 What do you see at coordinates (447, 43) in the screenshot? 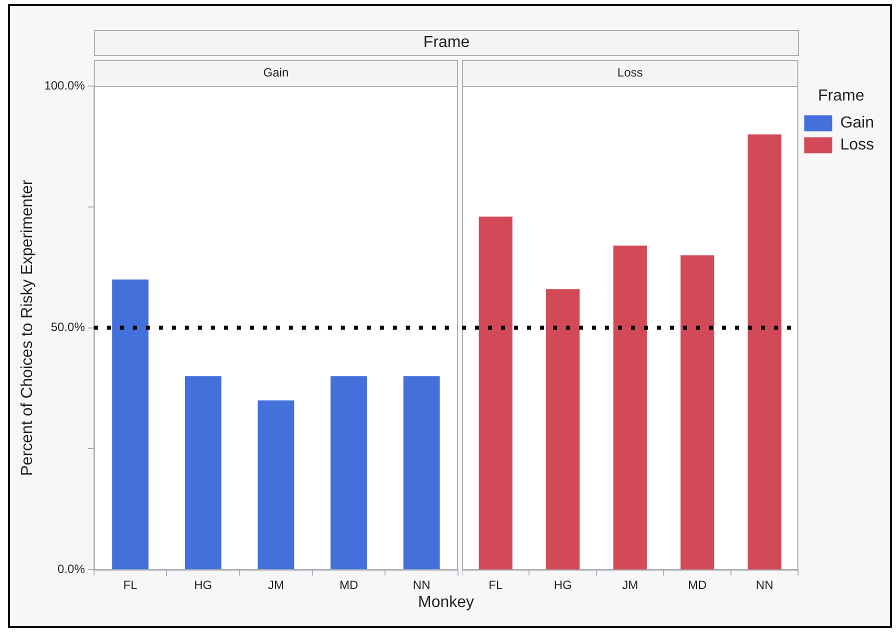
I see `text: Frame` at bounding box center [447, 43].